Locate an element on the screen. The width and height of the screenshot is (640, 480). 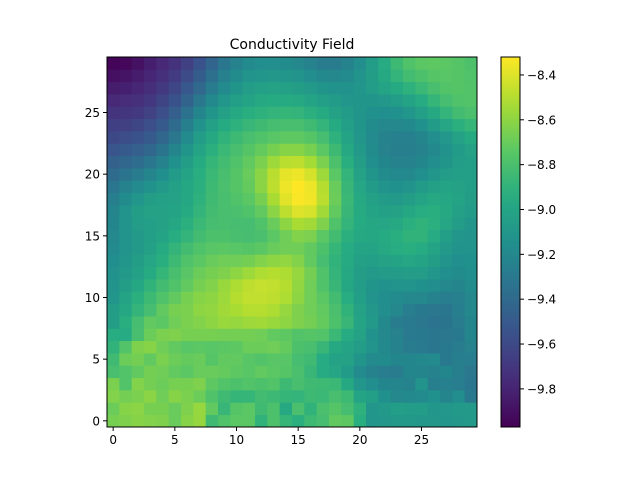
x-tick-label: 10 is located at coordinates (236, 440).